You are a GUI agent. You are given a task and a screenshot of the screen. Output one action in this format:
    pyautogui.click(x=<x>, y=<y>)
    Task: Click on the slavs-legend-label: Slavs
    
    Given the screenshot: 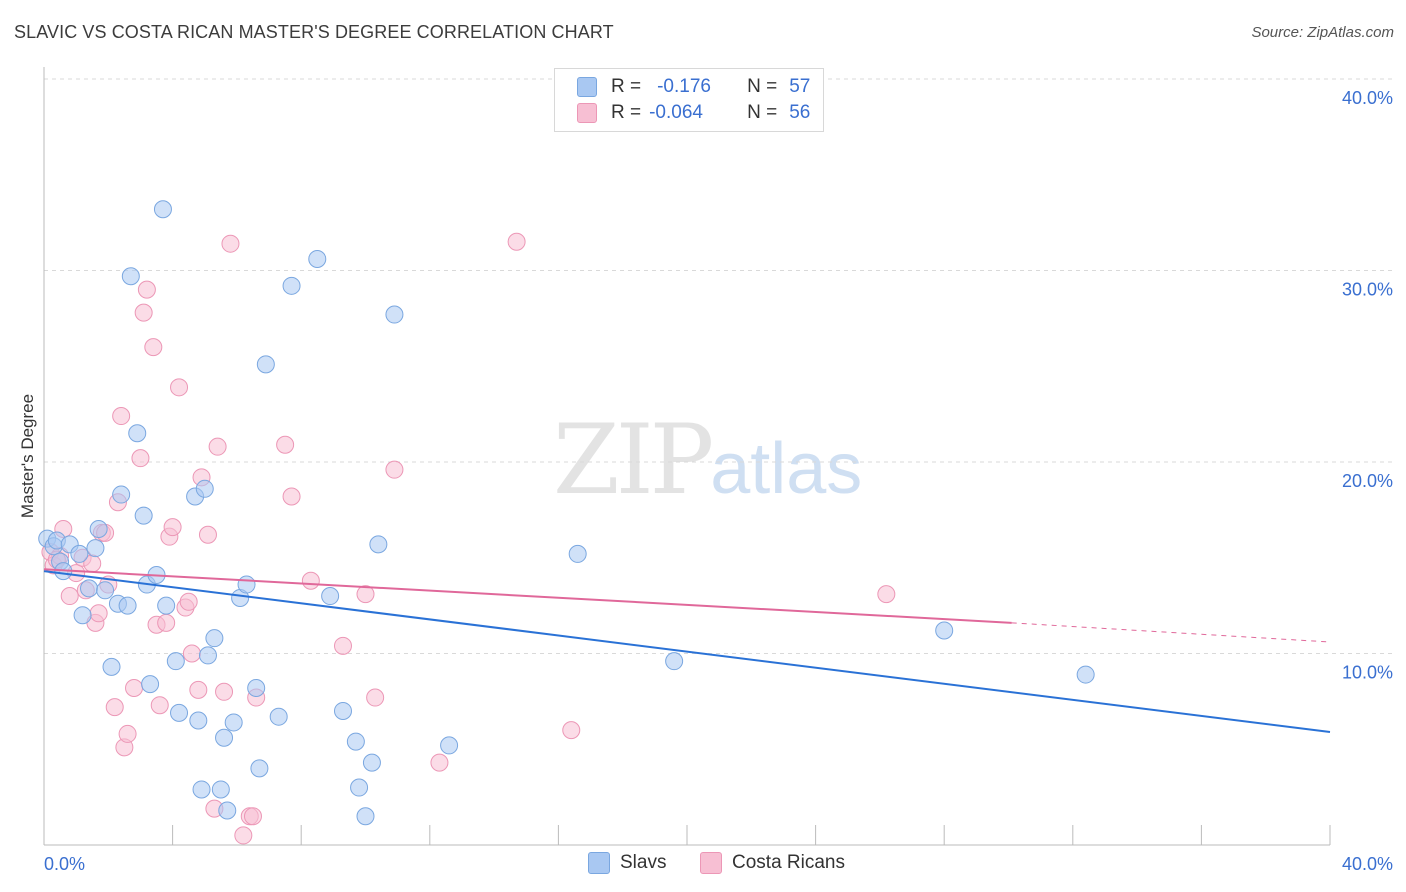 What is the action you would take?
    pyautogui.click(x=643, y=862)
    